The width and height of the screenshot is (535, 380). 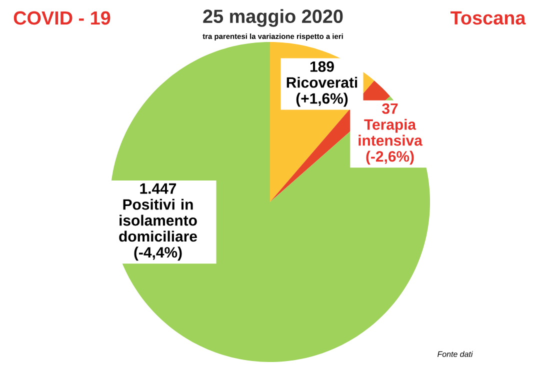 I want to click on text: (-2,6%), so click(x=390, y=157).